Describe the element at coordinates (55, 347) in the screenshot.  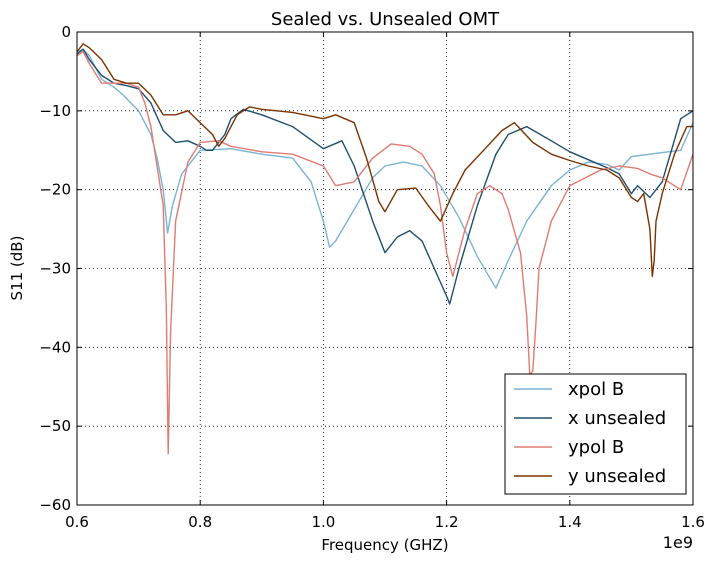
I see `y-tick-label: −40` at that location.